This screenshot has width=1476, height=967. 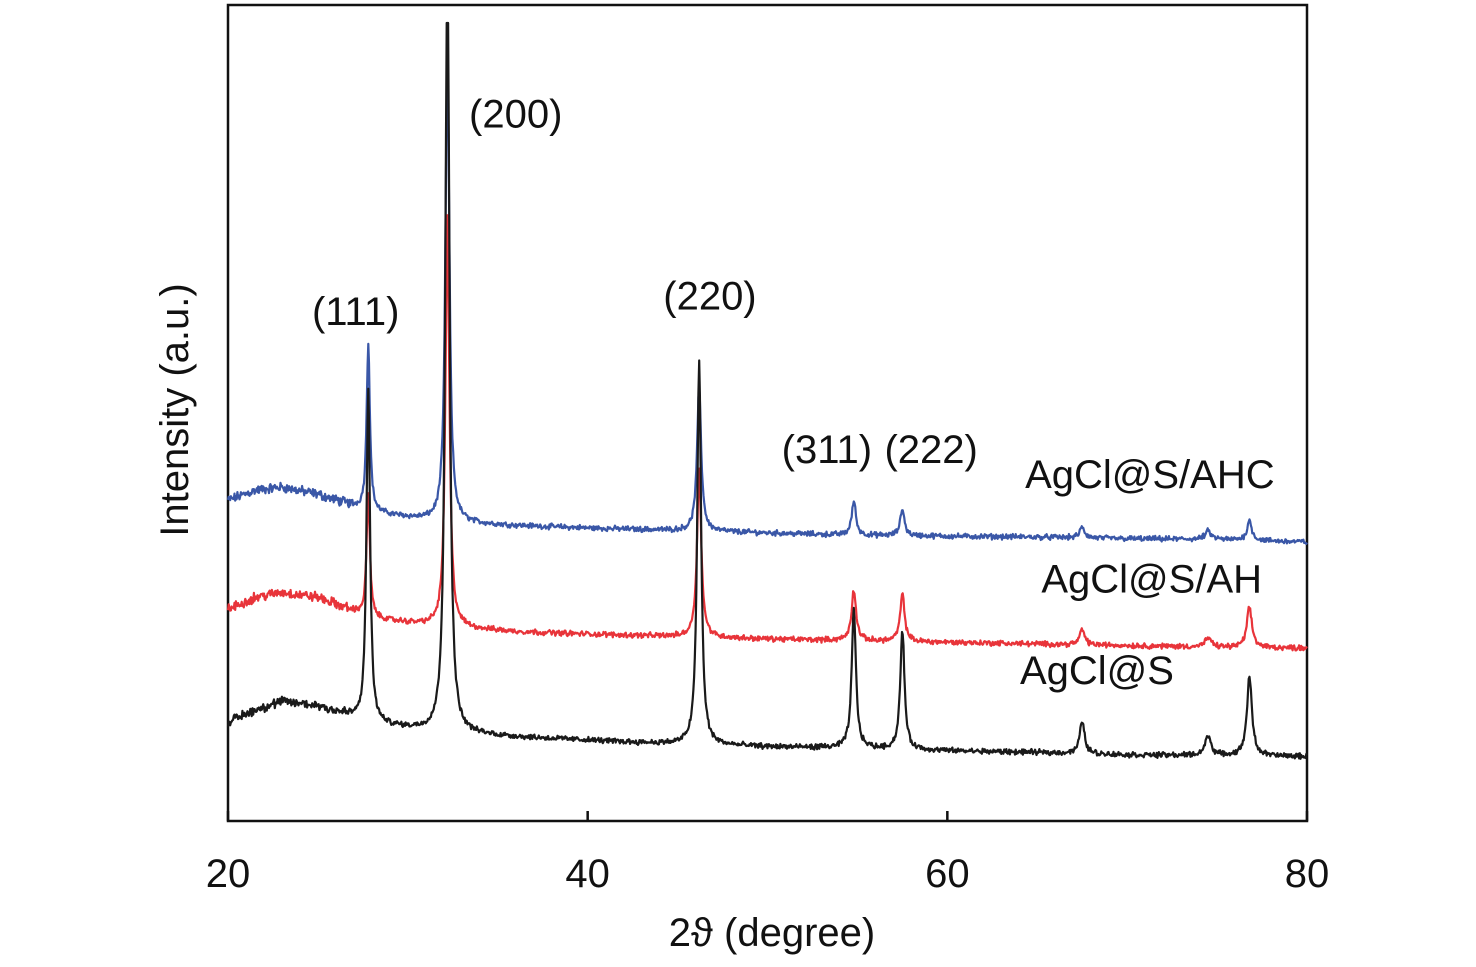 I want to click on x-axis-title: 2ϑ (degree), so click(x=772, y=933).